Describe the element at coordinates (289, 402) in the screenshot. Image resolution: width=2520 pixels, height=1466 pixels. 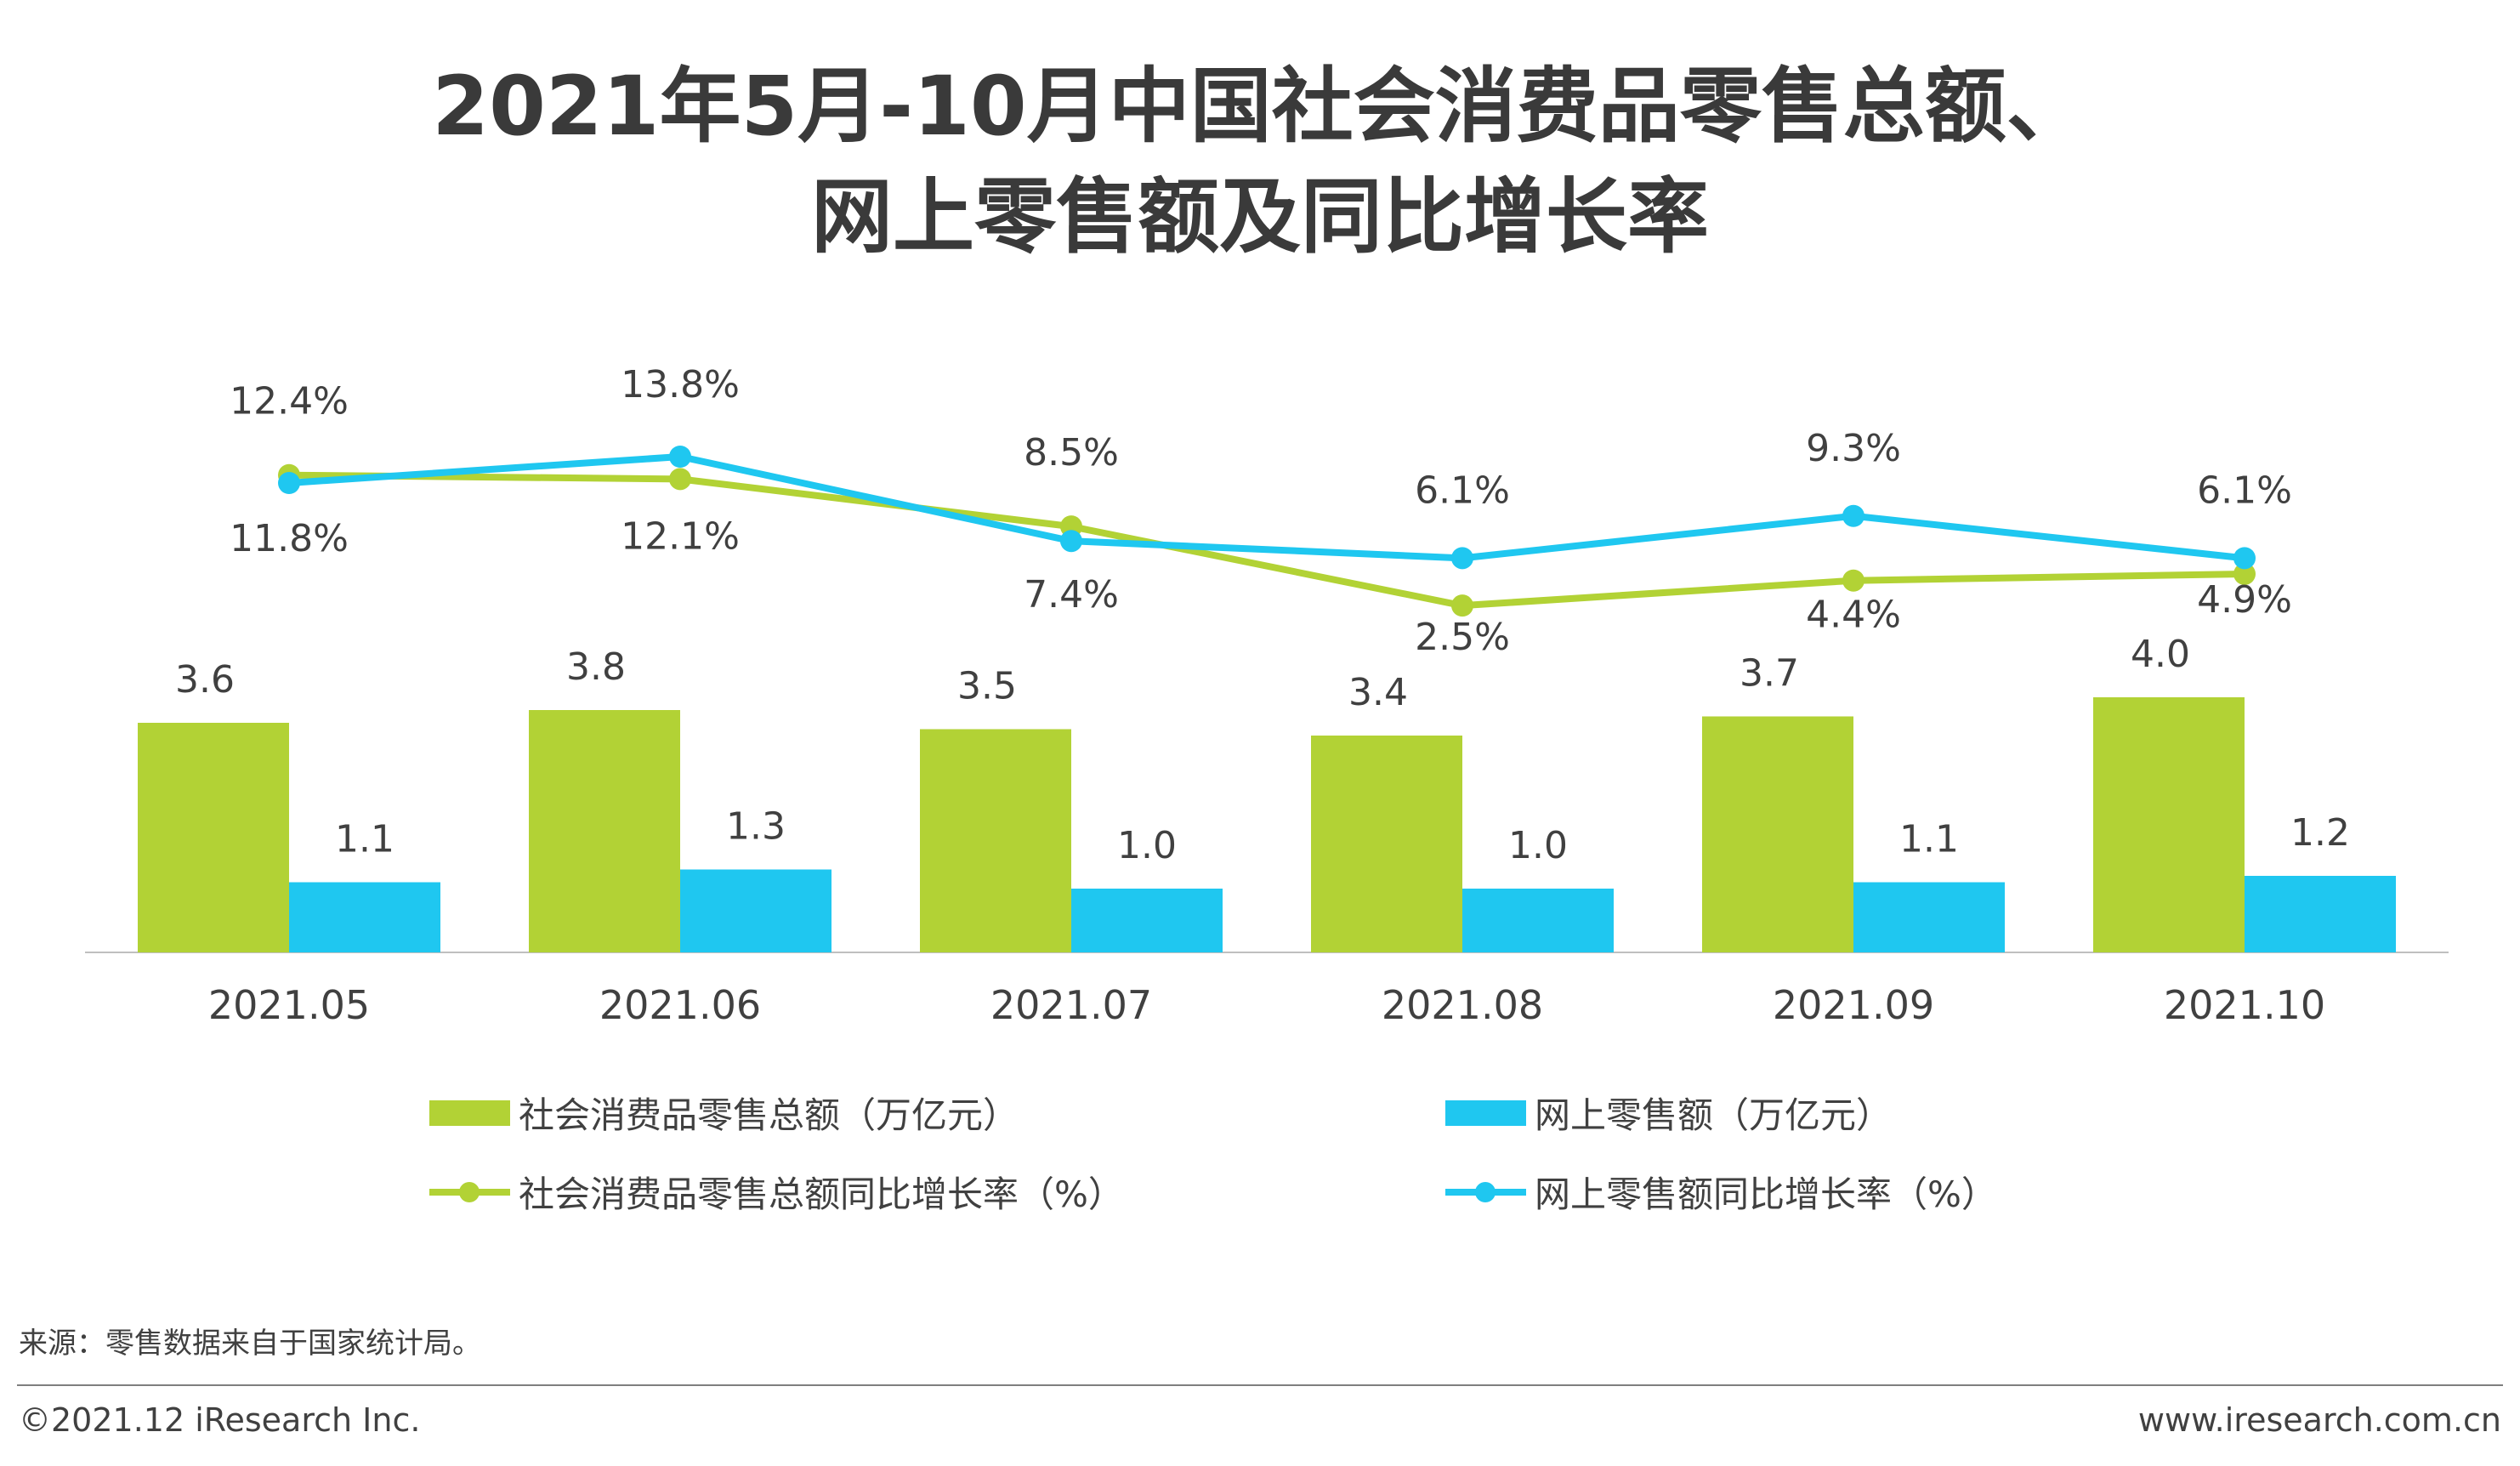
I see `line-data-label: 12.4%` at that location.